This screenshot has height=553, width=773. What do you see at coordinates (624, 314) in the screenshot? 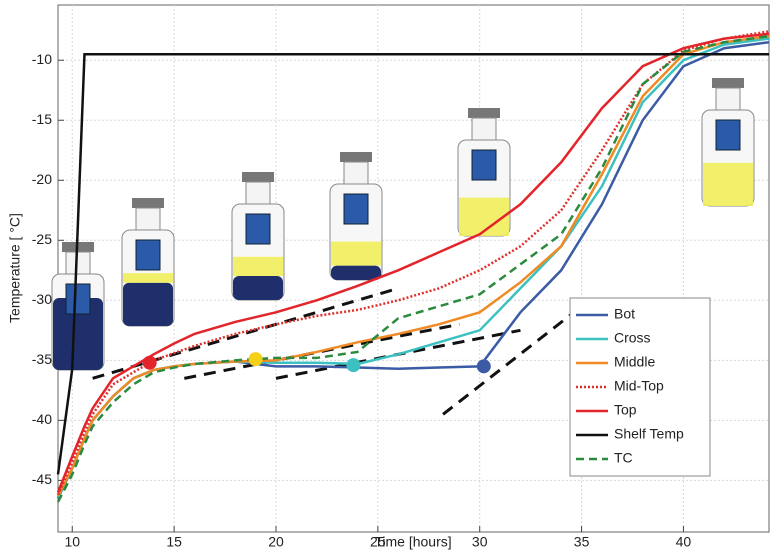
I see `legend-label: Bot` at bounding box center [624, 314].